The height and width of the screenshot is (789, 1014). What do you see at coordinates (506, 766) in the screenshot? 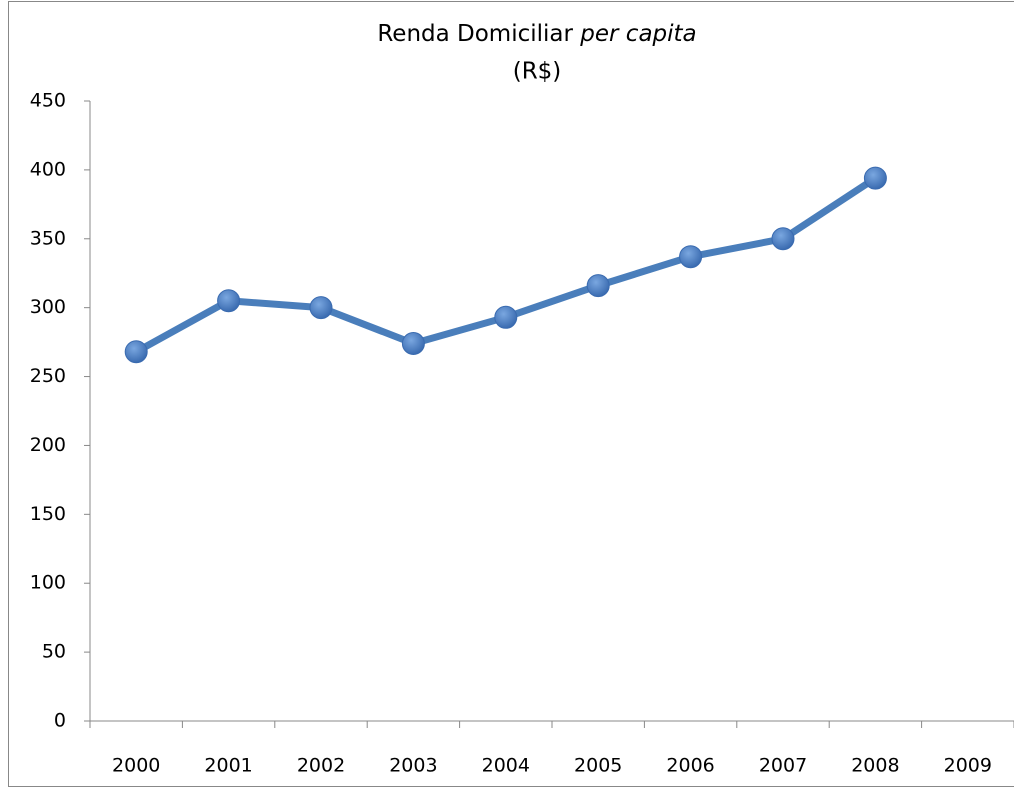
I see `x-tick-label: 2004` at bounding box center [506, 766].